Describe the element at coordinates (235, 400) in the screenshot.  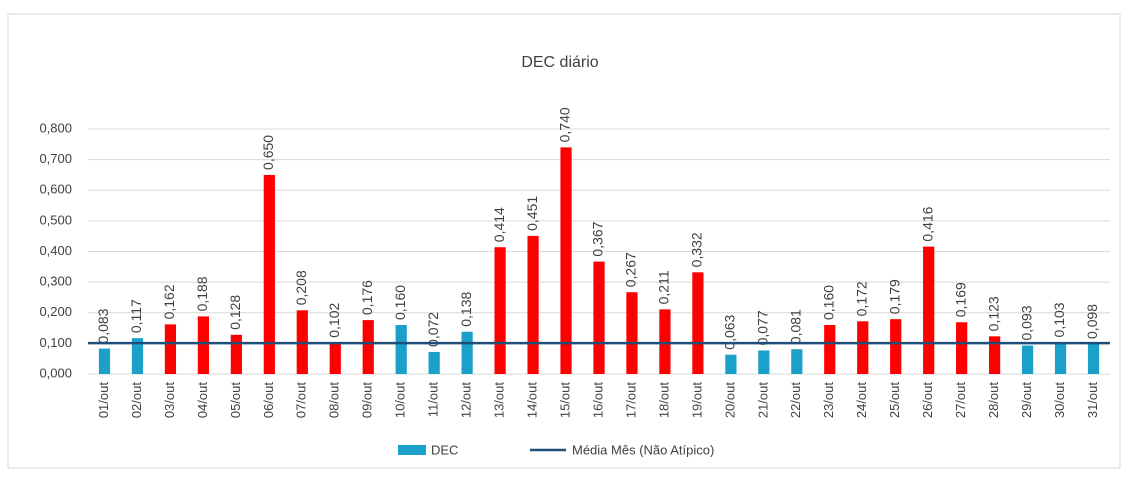
I see `x-tick-label: 05/out` at that location.